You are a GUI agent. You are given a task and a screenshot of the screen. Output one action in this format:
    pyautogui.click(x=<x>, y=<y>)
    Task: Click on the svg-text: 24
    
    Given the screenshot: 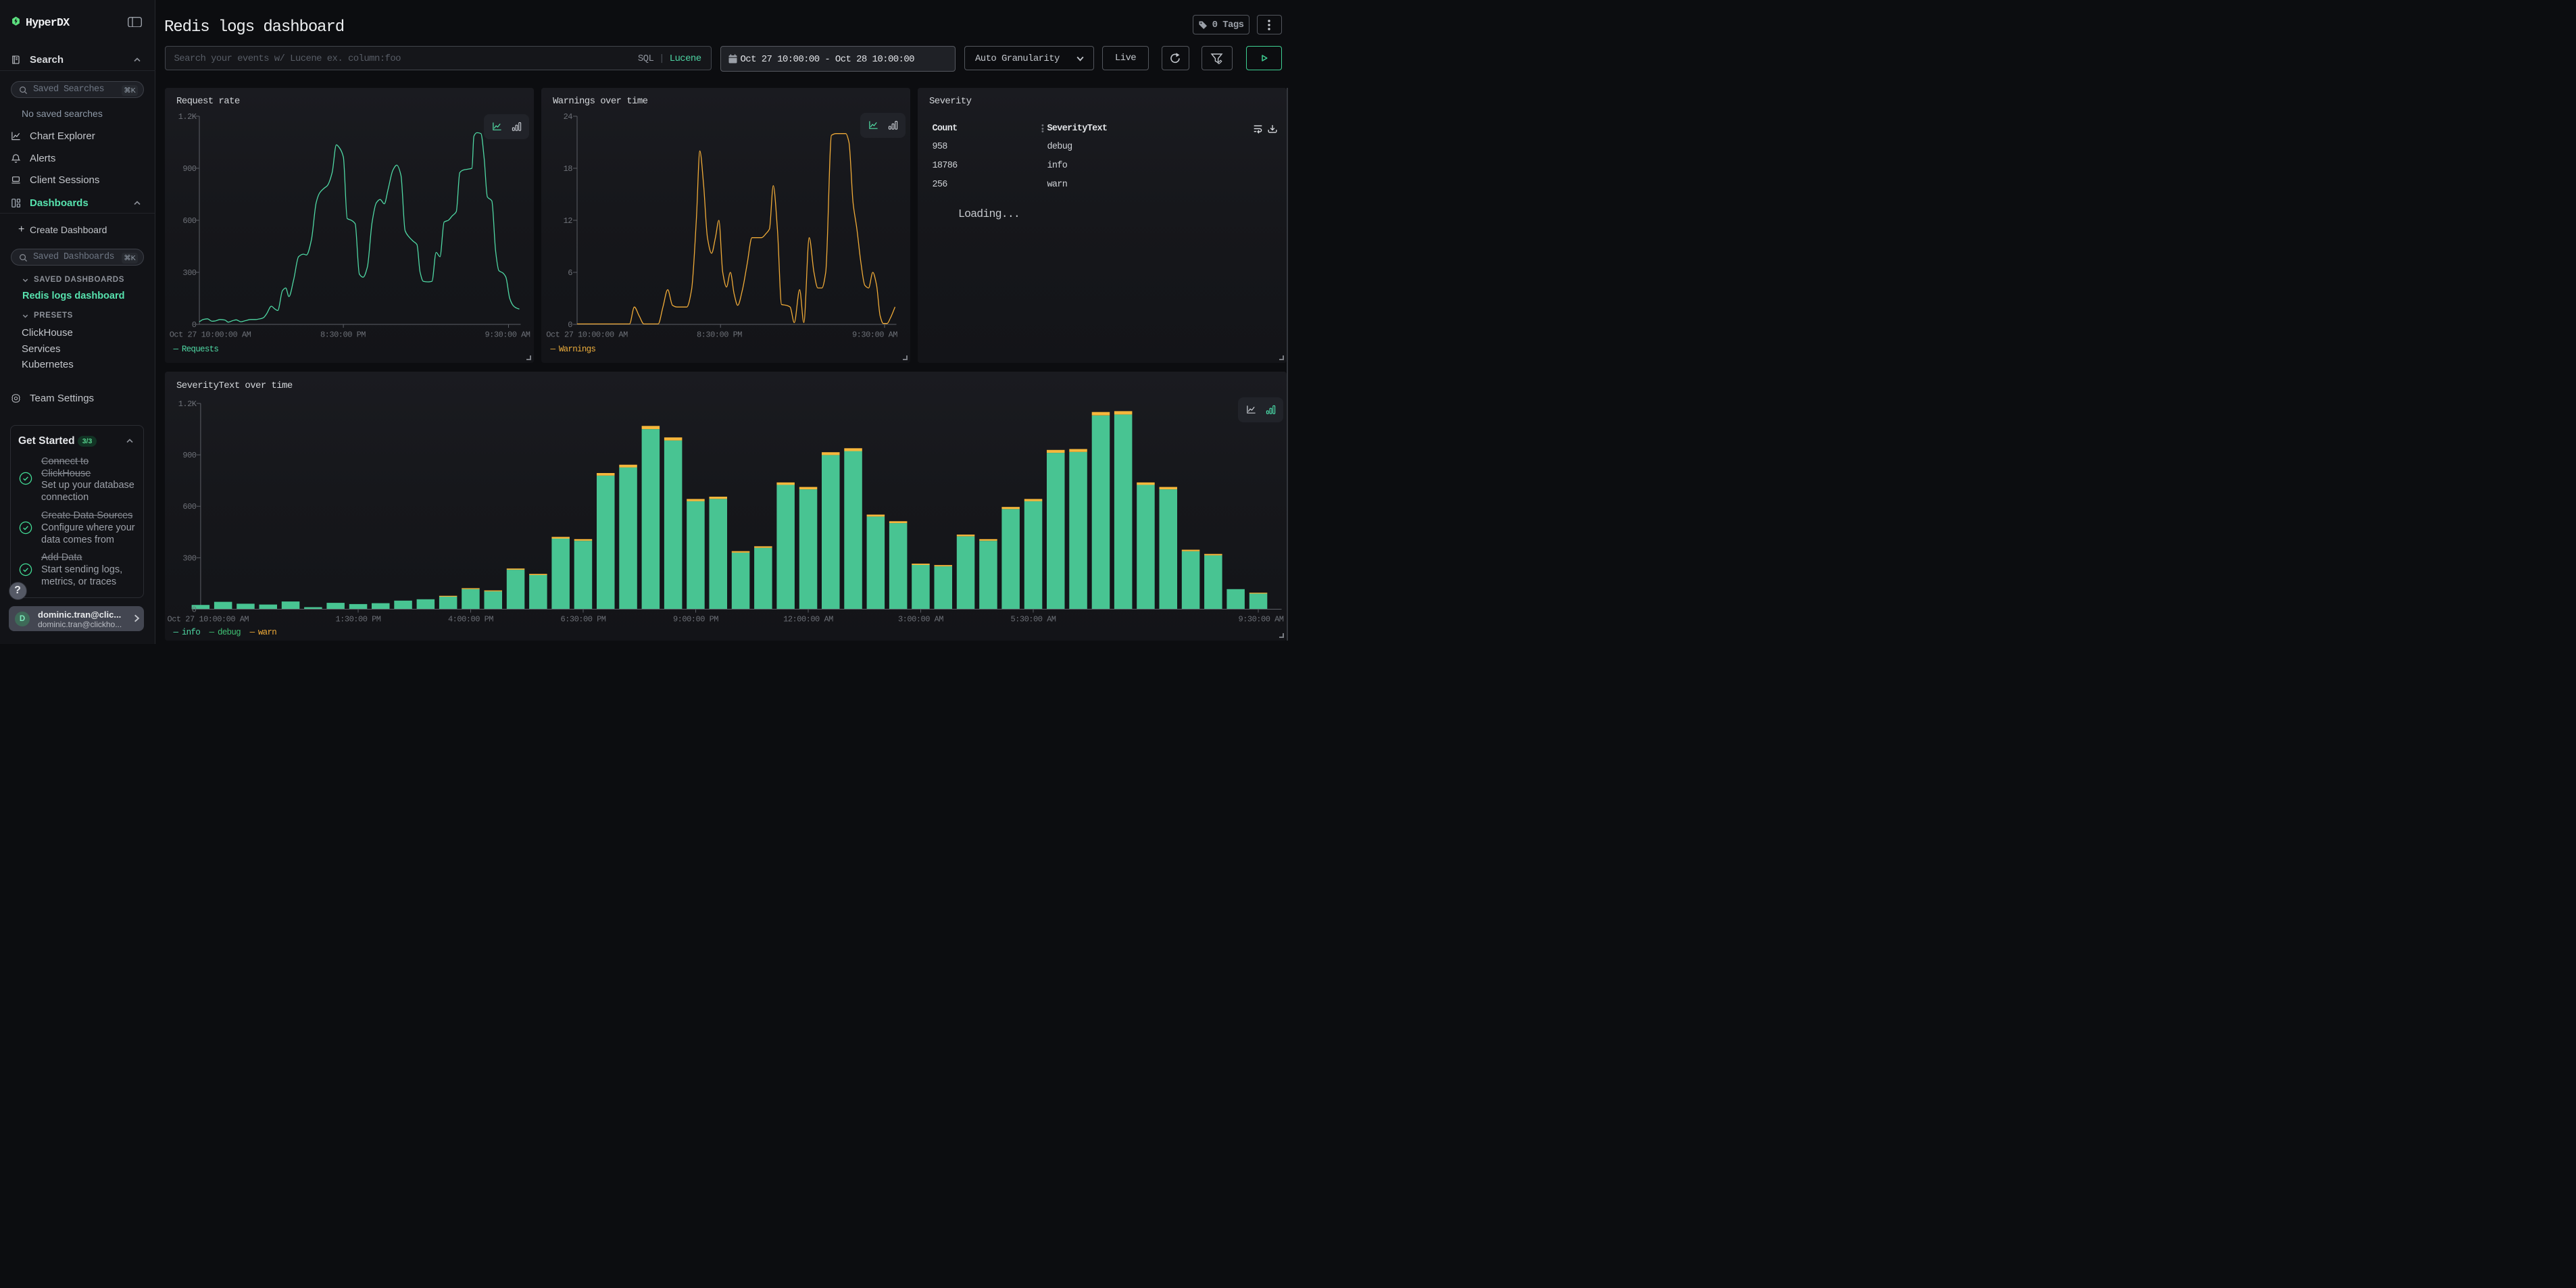 What is the action you would take?
    pyautogui.click(x=568, y=117)
    